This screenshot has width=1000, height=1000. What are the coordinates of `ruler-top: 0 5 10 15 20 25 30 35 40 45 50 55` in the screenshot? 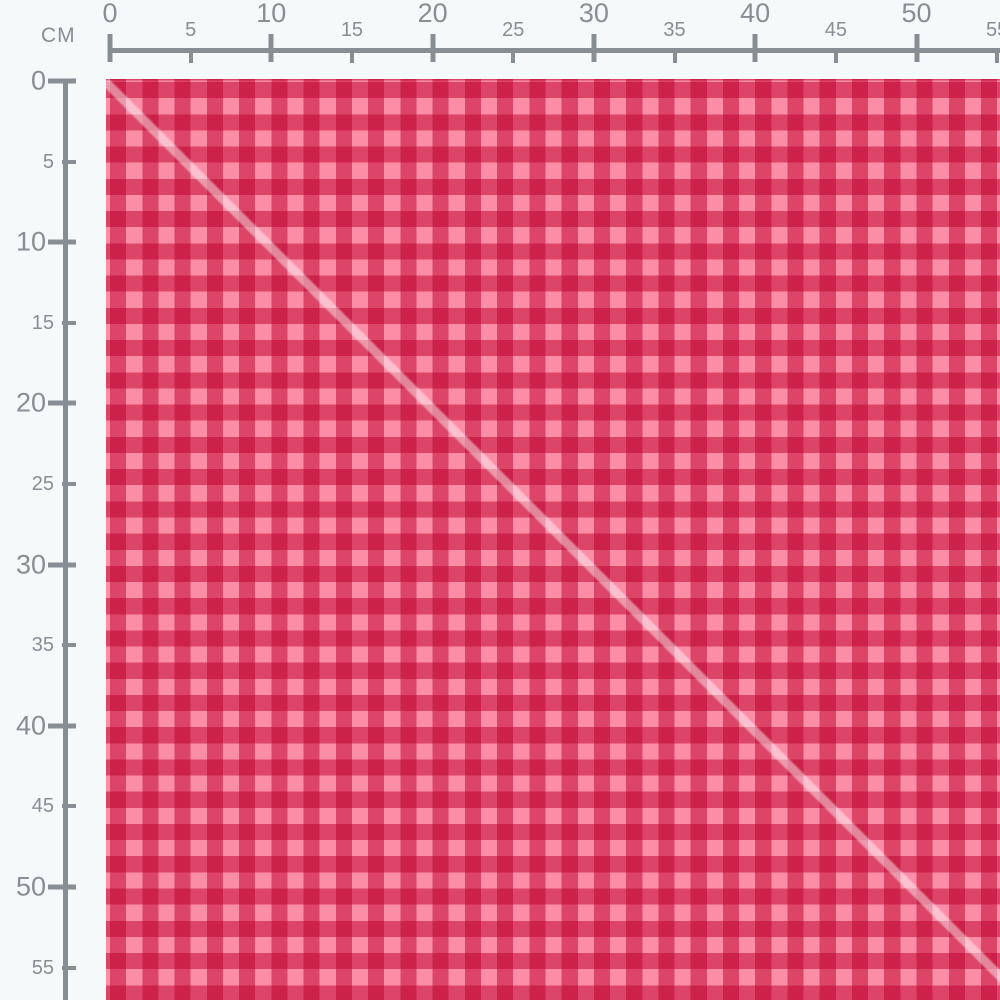 It's located at (500, 35).